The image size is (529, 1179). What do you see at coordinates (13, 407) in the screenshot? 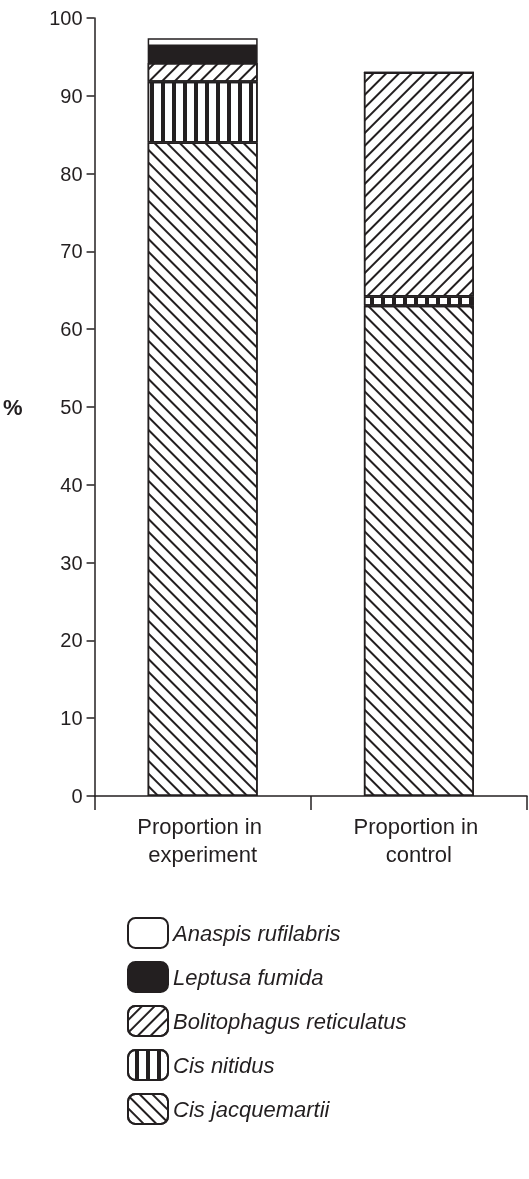
I see `y-axis-title: %` at bounding box center [13, 407].